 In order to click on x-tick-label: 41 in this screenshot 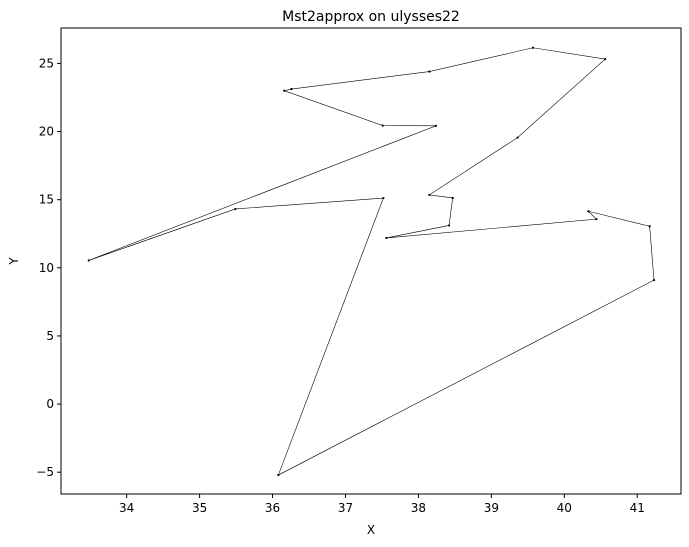, I will do `click(637, 508)`.